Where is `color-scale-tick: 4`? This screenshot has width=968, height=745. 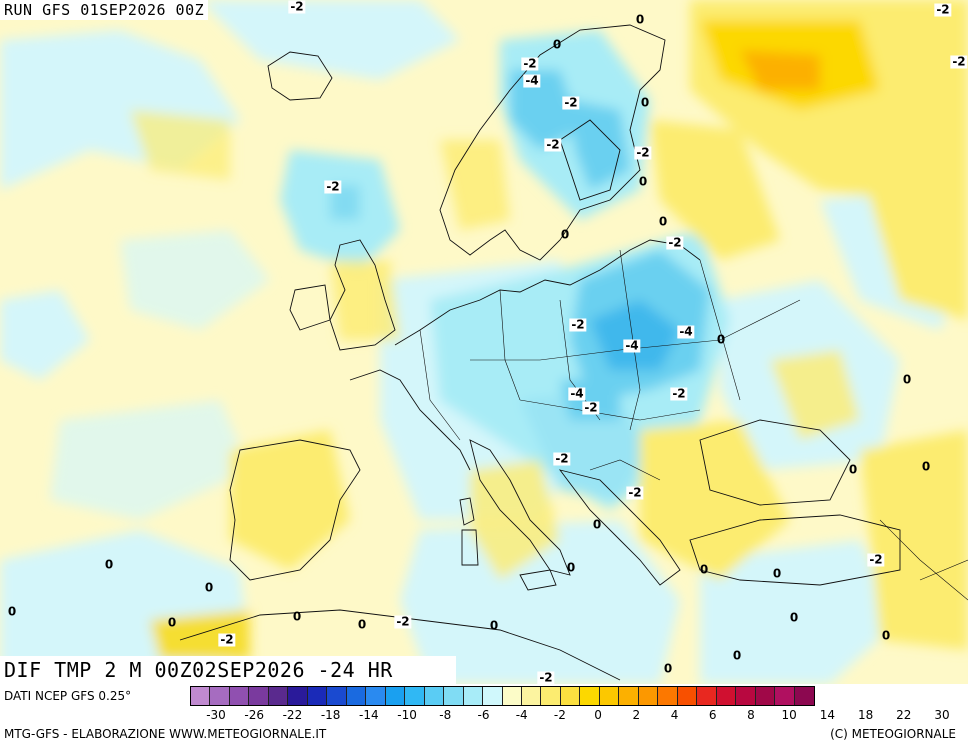 color-scale-tick: 4 is located at coordinates (674, 715).